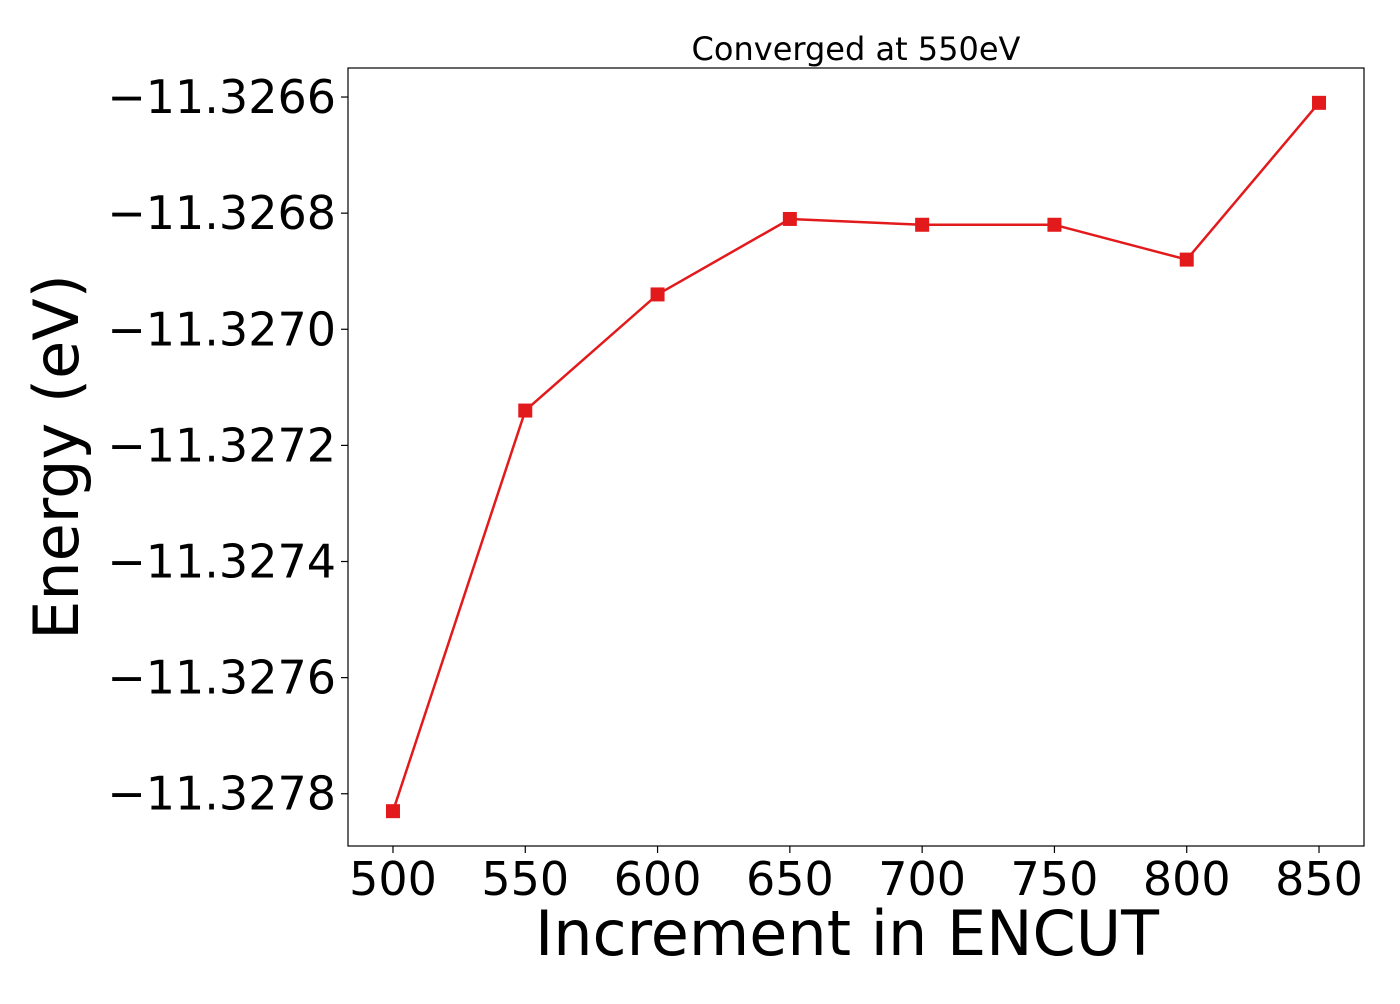  What do you see at coordinates (525, 879) in the screenshot?
I see `x-tick-label: 550` at bounding box center [525, 879].